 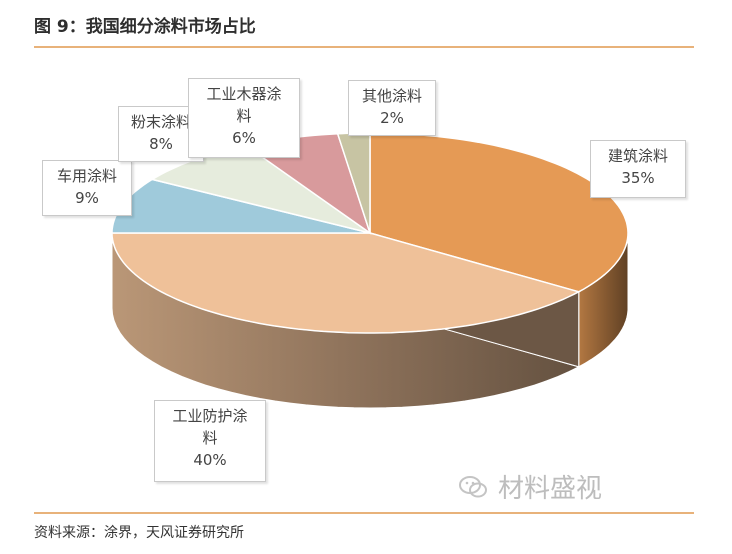 I want to click on callout-name: 工业防护涂, so click(x=210, y=416).